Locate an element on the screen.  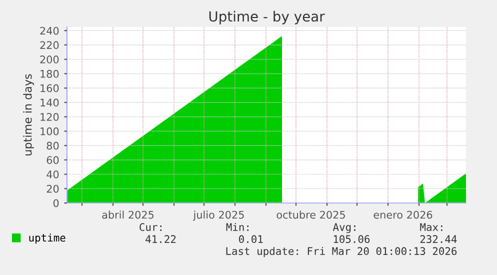
text: Avg: is located at coordinates (344, 228).